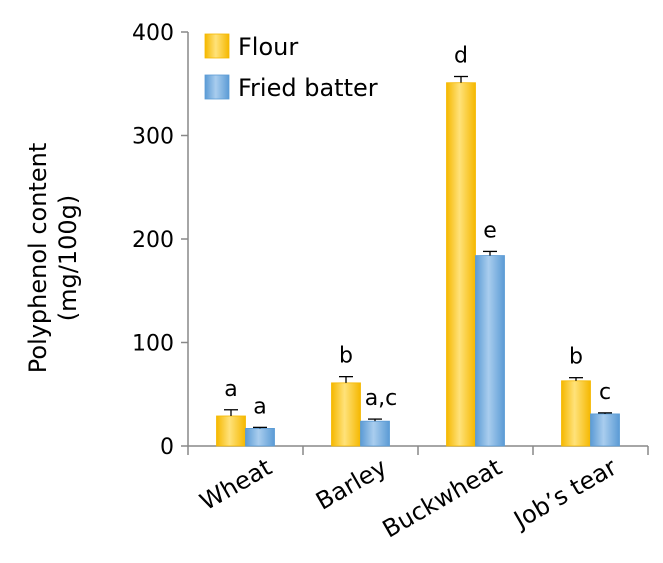 The image size is (663, 563). I want to click on x-tick-label: Barley, so click(351, 484).